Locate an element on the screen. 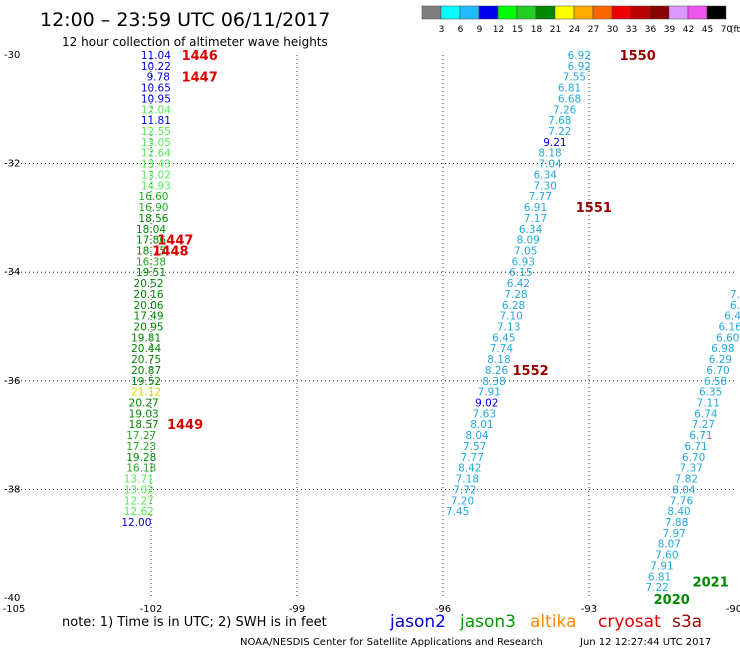  pass-time-label: 1447 is located at coordinates (175, 241).